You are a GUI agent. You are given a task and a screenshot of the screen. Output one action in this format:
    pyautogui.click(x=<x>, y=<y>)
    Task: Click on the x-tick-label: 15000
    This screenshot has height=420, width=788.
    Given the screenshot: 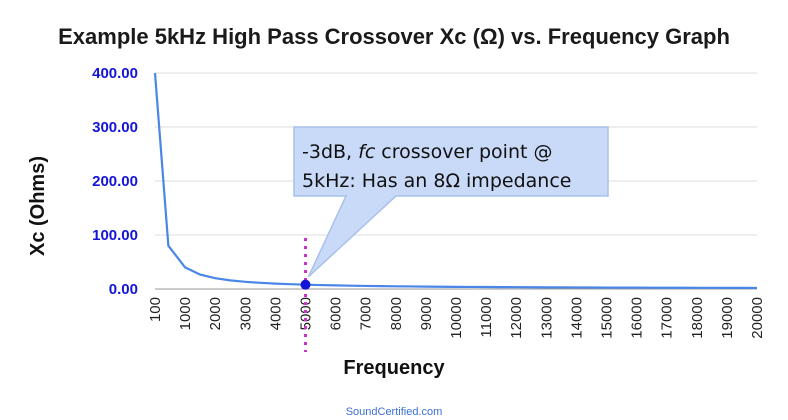 What is the action you would take?
    pyautogui.click(x=607, y=318)
    